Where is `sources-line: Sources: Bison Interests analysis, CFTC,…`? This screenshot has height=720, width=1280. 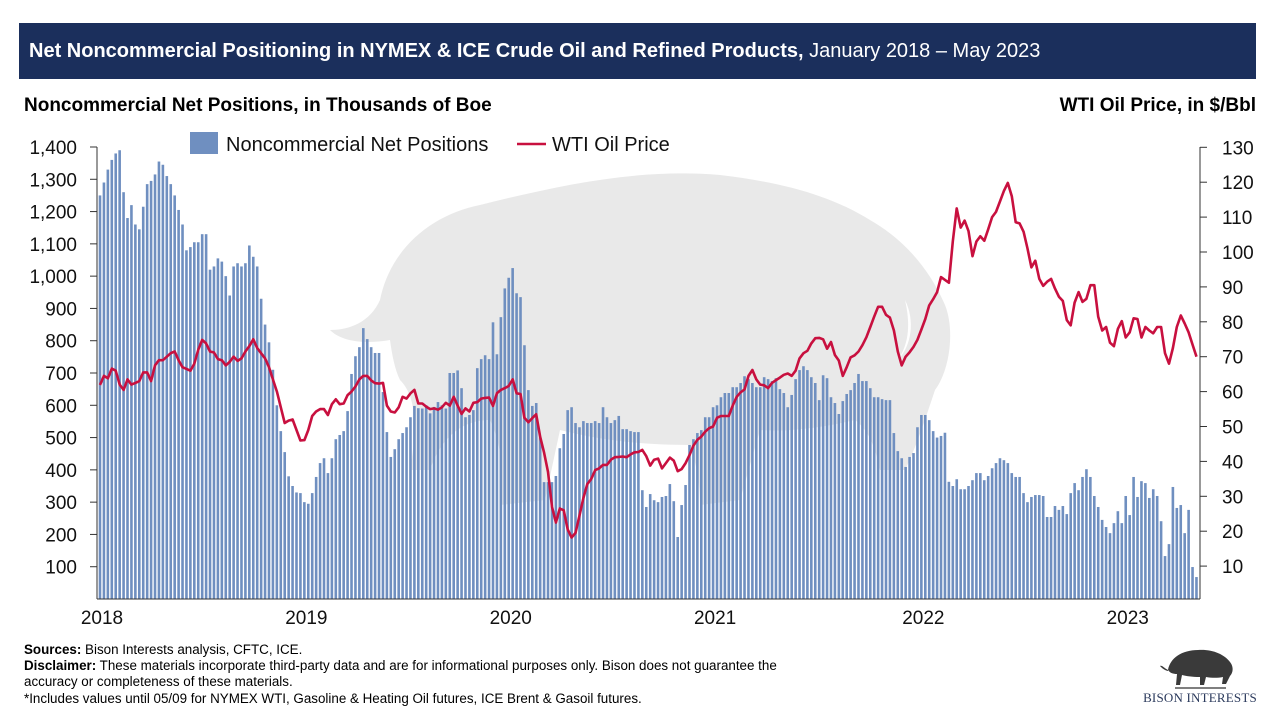
sources-line: Sources: Bison Interests analysis, CFTC,… is located at coordinates (404, 650).